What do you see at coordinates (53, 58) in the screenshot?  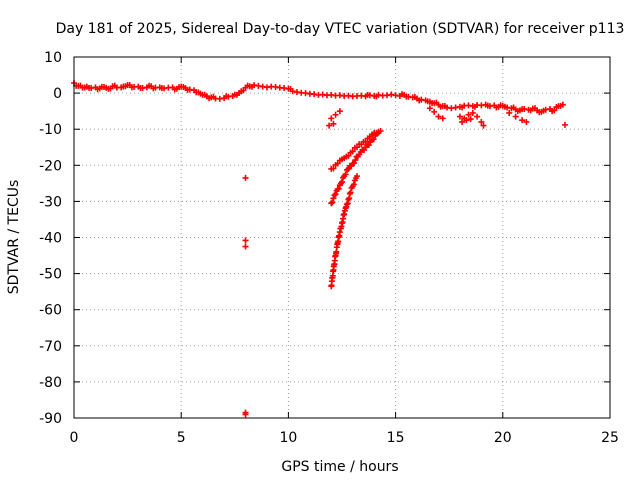 I see `y-tick-label: 10` at bounding box center [53, 58].